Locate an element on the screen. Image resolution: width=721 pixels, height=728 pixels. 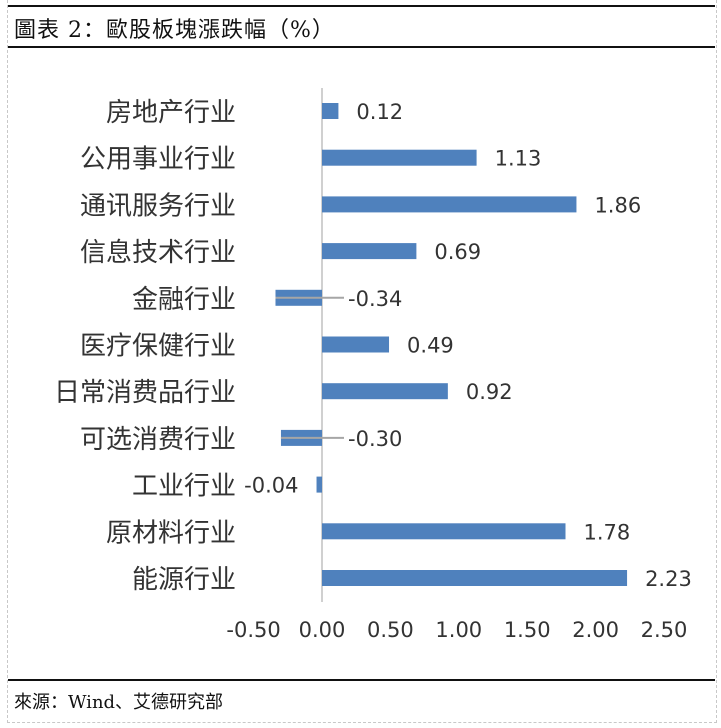
data-label: 2.23 is located at coordinates (668, 579).